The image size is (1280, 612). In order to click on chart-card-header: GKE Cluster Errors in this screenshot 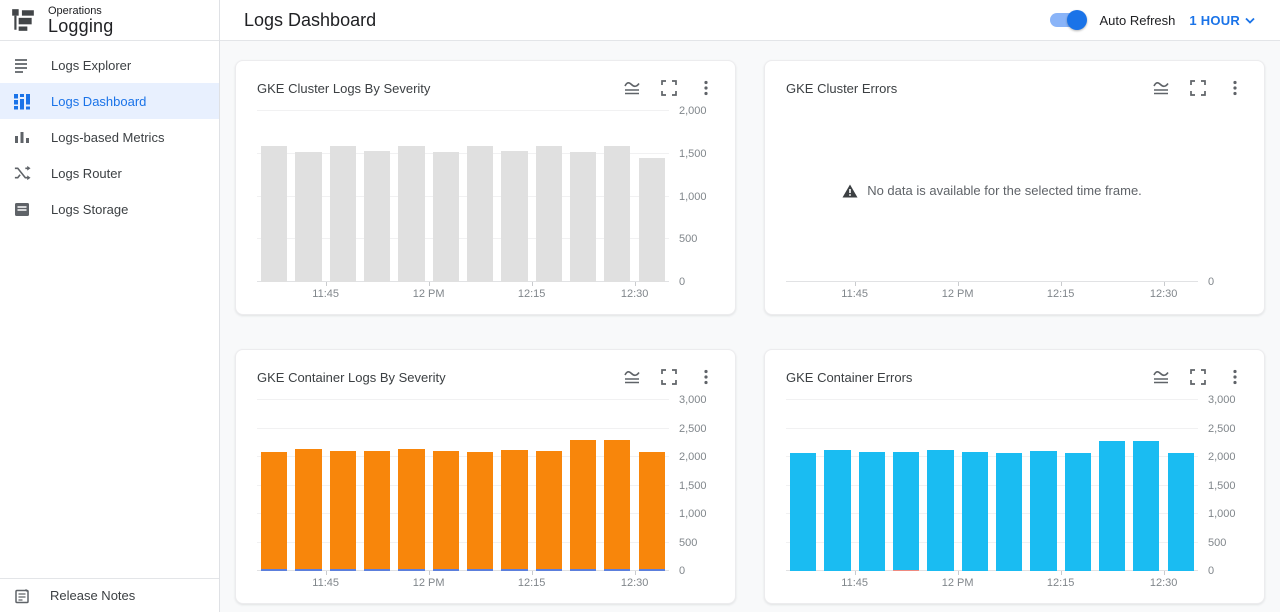, I will do `click(1015, 88)`.